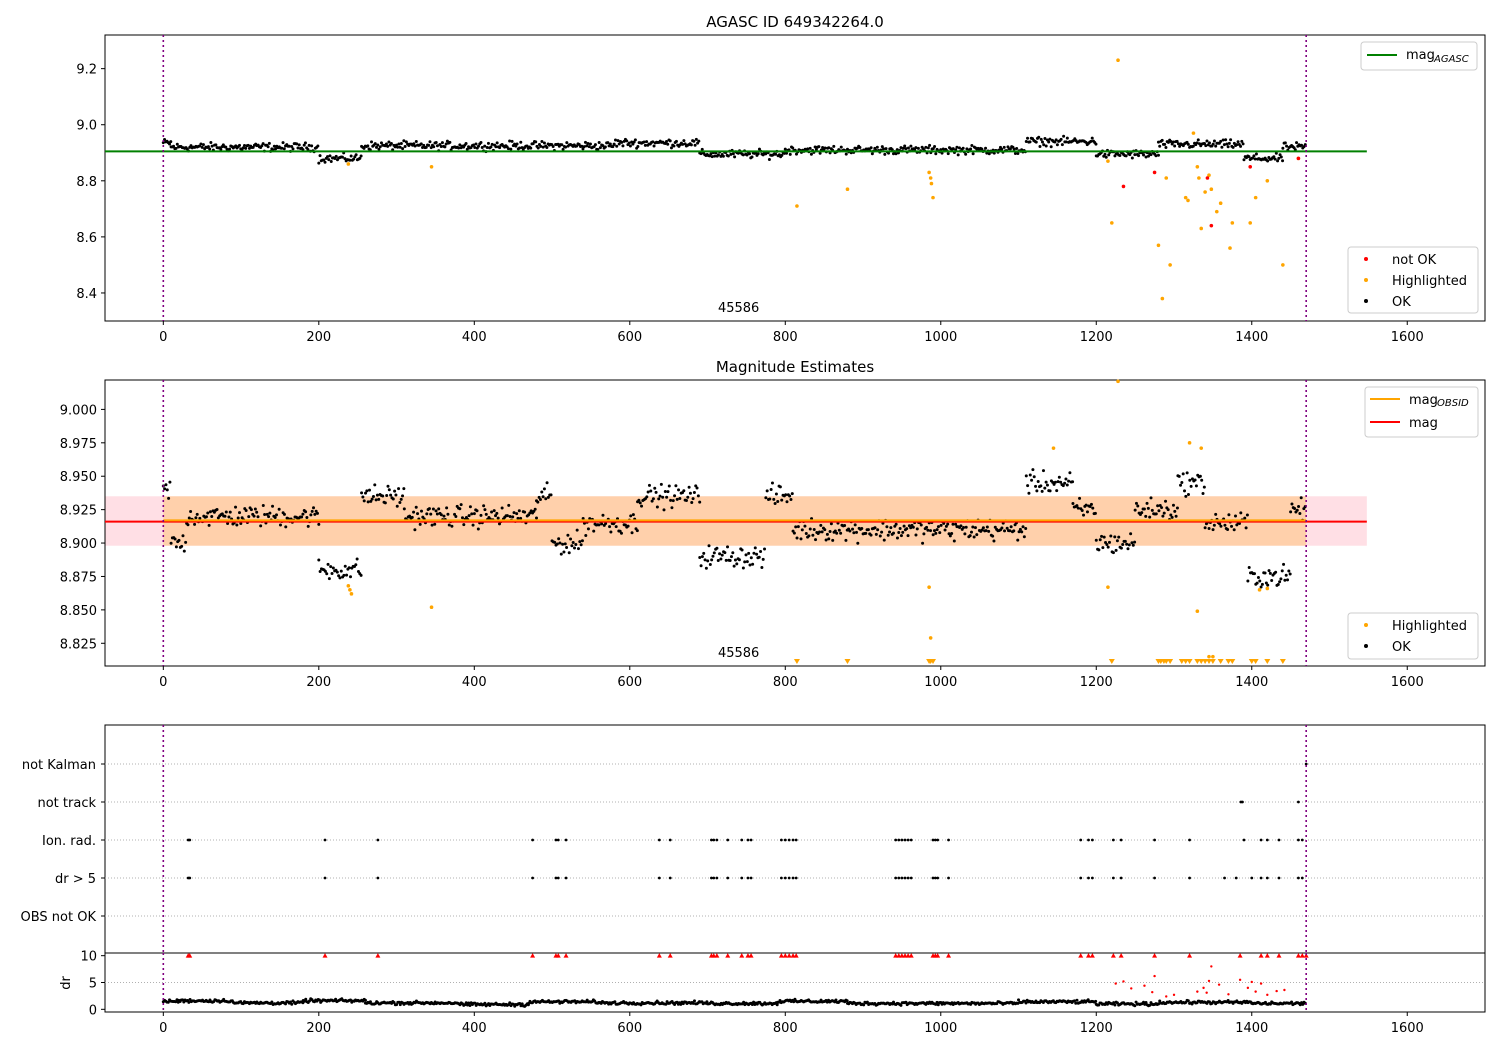  I want to click on panel2-title: Magnitude Estimates, so click(795, 367).